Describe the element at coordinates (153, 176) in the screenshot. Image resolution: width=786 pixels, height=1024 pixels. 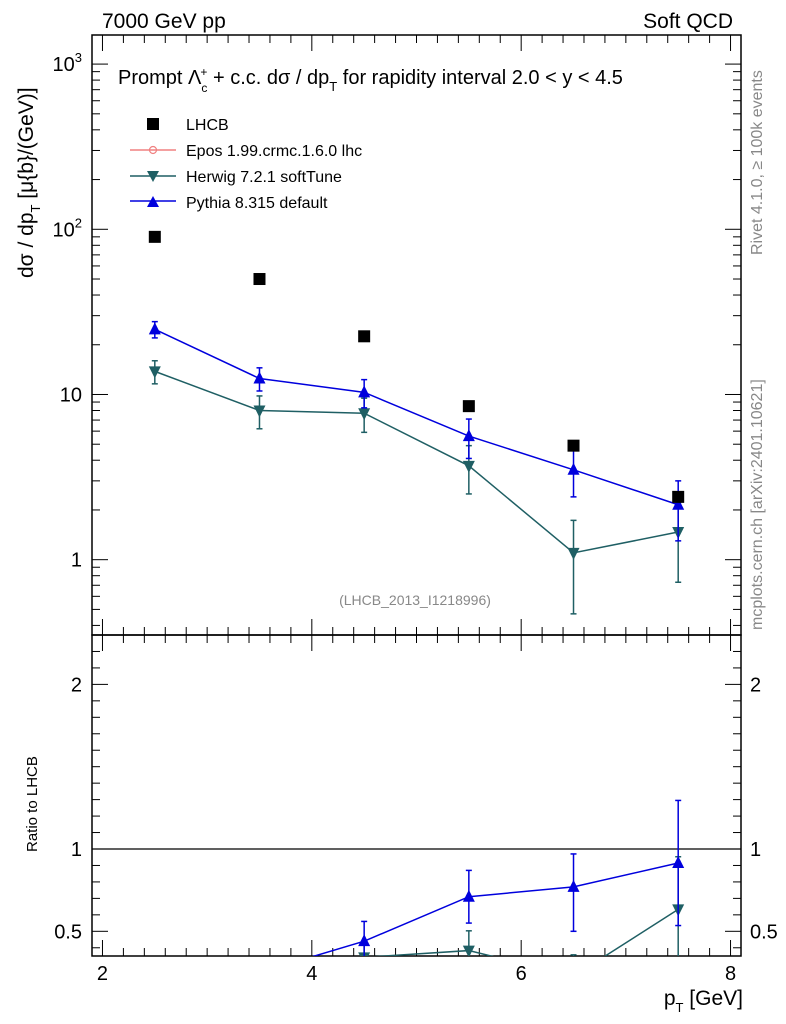
I see `legend-marker-herwig` at that location.